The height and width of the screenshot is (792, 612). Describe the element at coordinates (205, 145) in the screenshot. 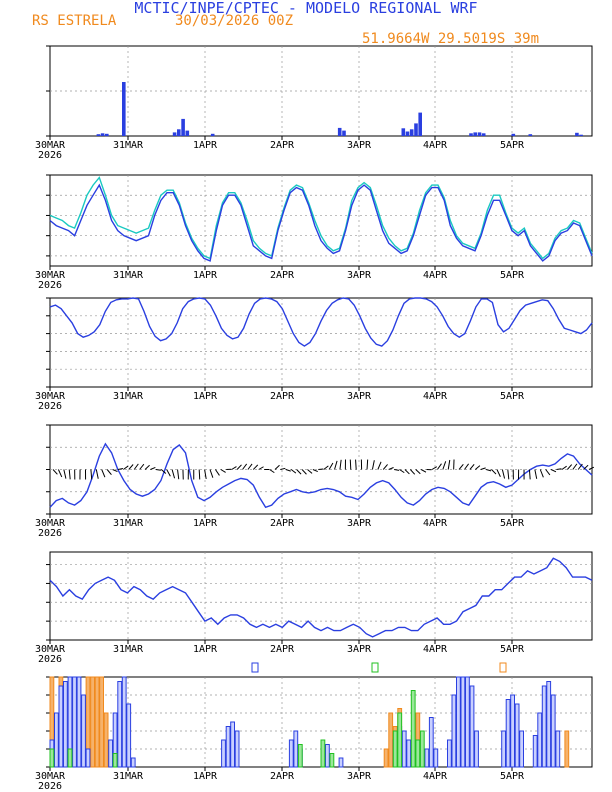

I see `x-tick-label-precip: 1APR` at that location.